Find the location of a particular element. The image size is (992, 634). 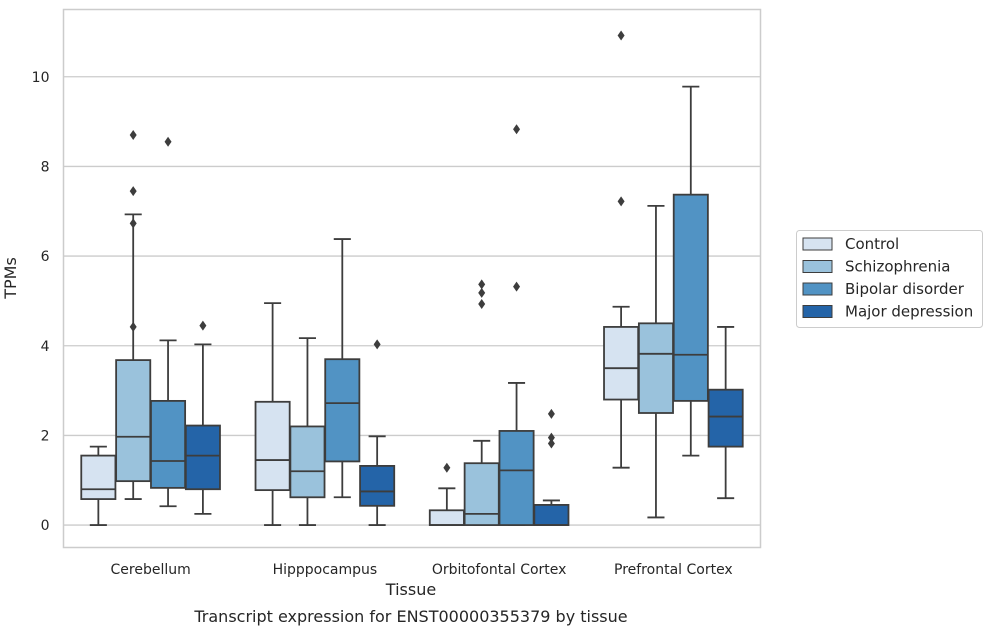

x-tick-label: Hipppocampus is located at coordinates (325, 570).